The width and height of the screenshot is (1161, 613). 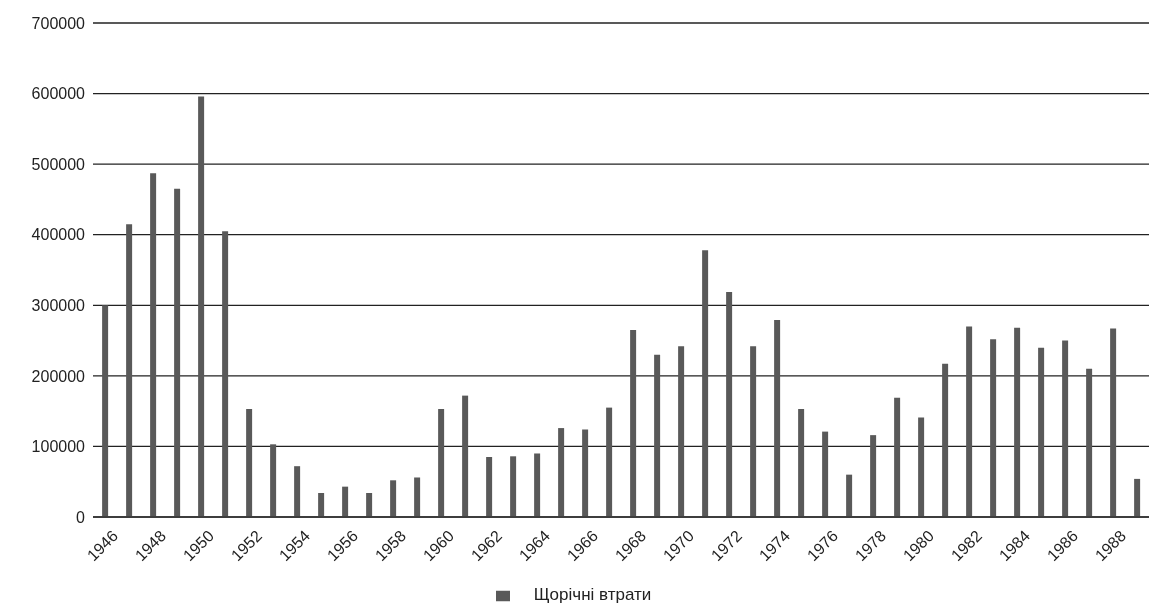 What do you see at coordinates (58, 447) in the screenshot?
I see `y-tick-label: 100000` at bounding box center [58, 447].